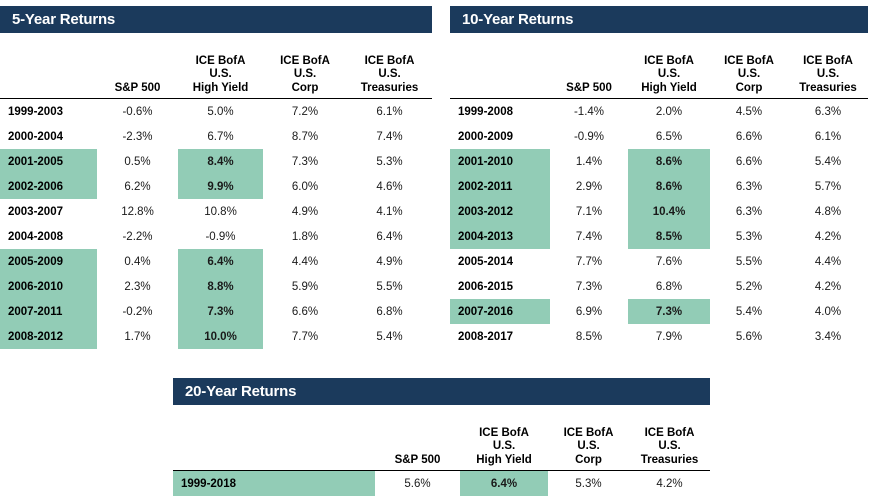 This screenshot has height=504, width=872. Describe the element at coordinates (48, 261) in the screenshot. I see `cell-period: 2005-2009` at that location.